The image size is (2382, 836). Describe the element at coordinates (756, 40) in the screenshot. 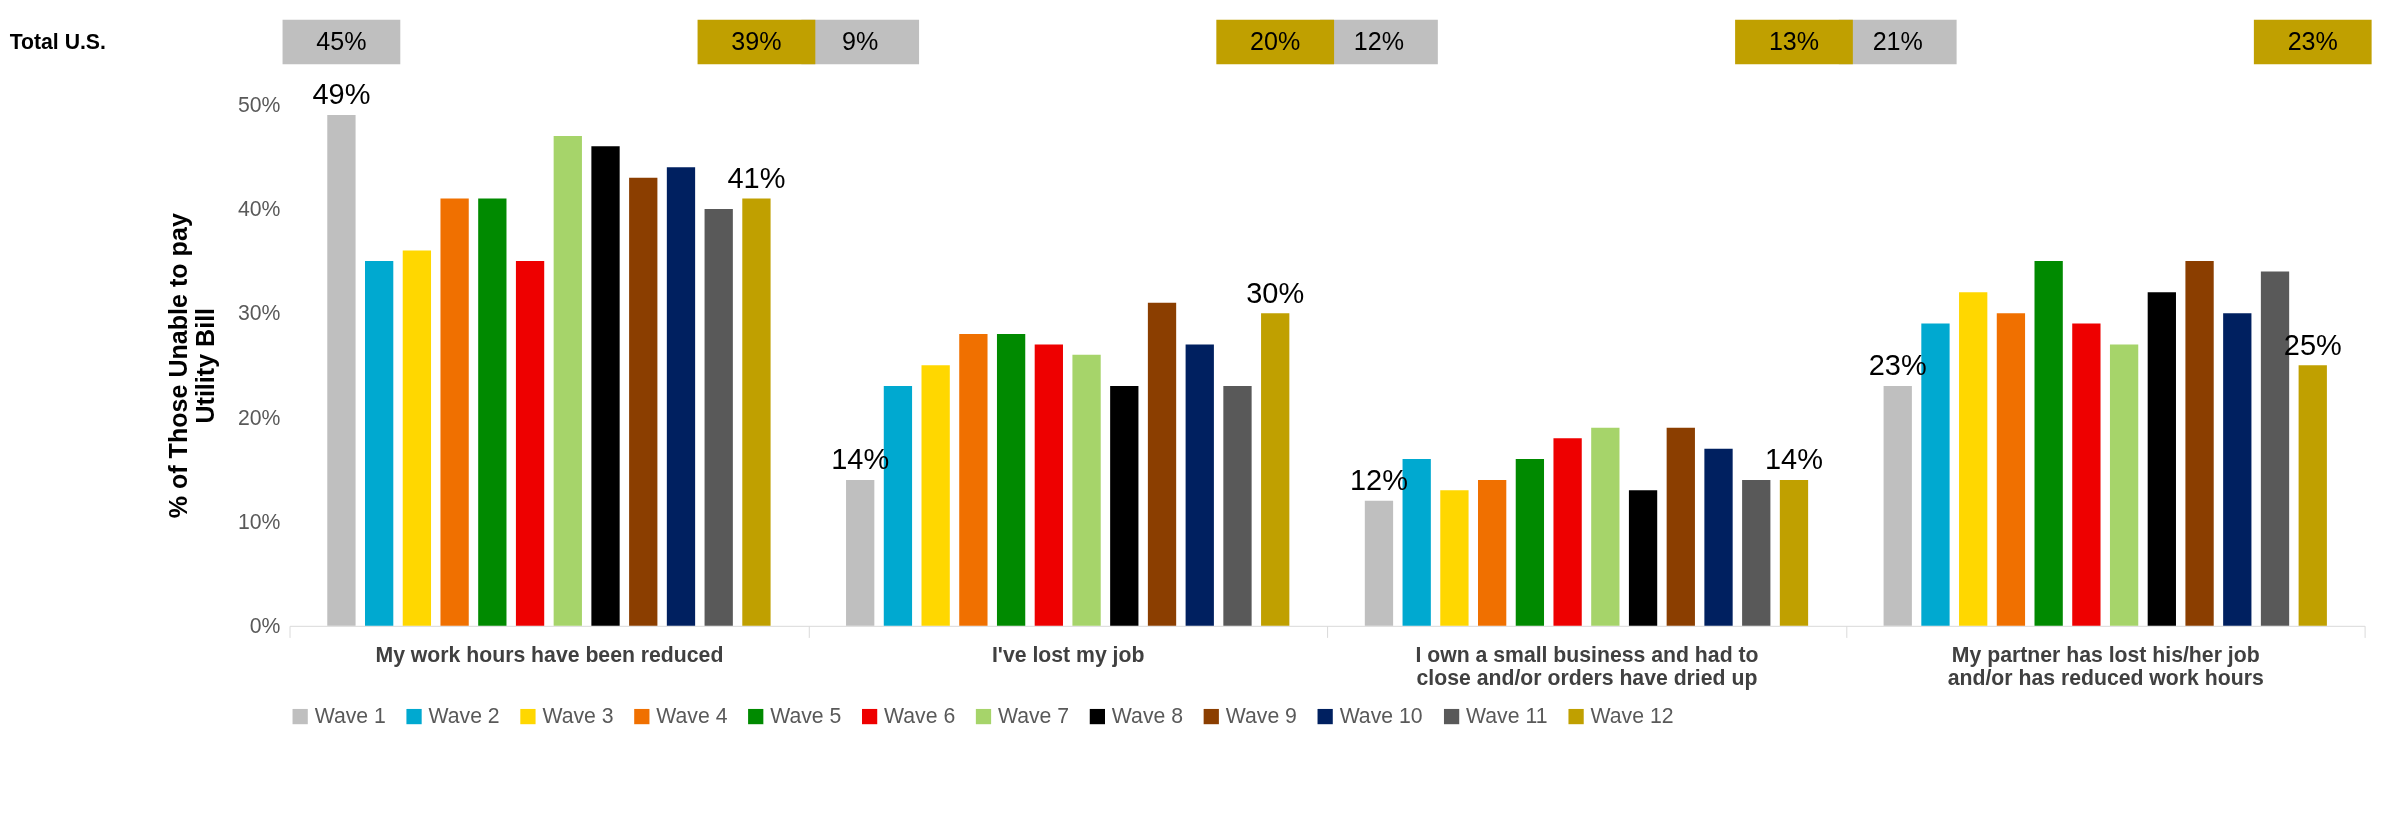

I see `text: 39%` at that location.